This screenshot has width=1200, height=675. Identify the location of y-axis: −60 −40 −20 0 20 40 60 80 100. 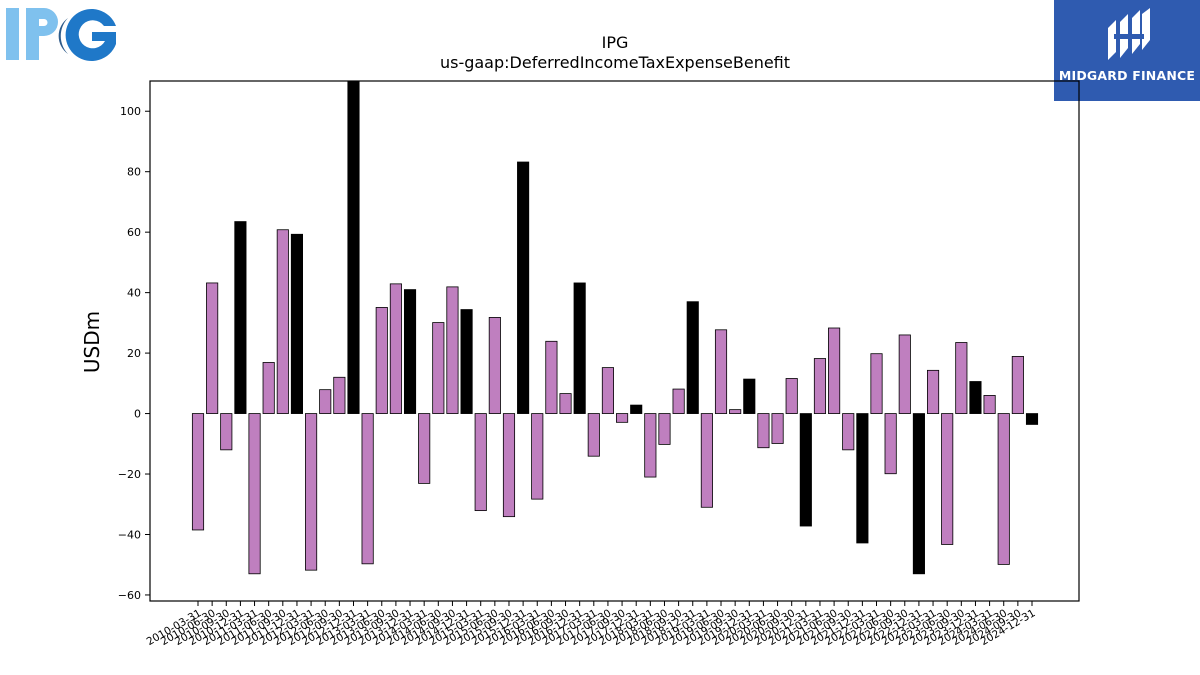
(134, 353).